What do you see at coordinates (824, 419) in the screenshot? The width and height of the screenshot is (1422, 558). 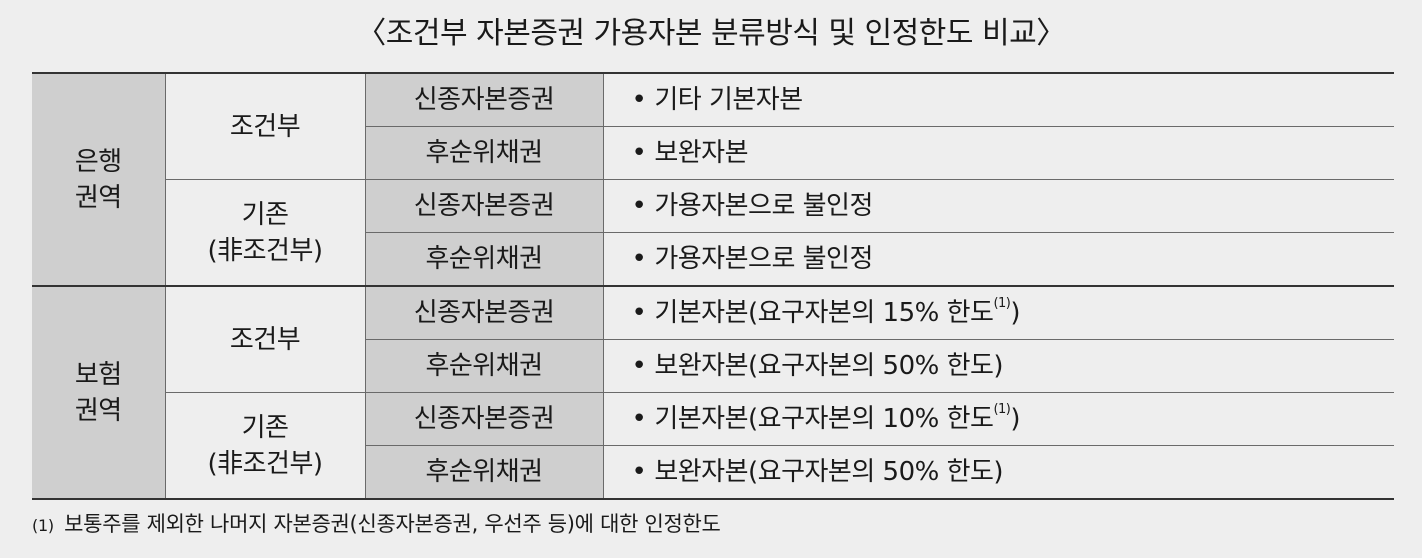 I see `treatment-text: 기본자본(요구자본의 10% 한도` at bounding box center [824, 419].